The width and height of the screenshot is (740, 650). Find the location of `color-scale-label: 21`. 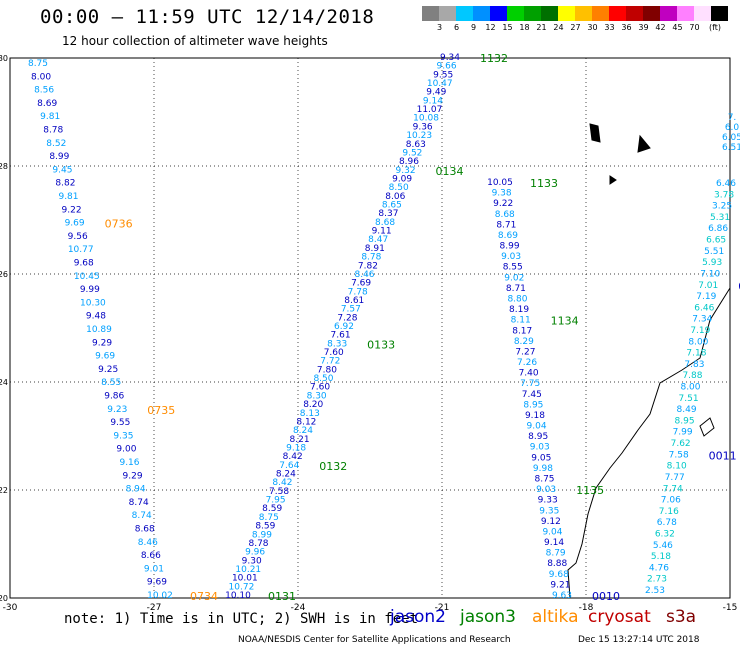

color-scale-label: 21 is located at coordinates (541, 27).